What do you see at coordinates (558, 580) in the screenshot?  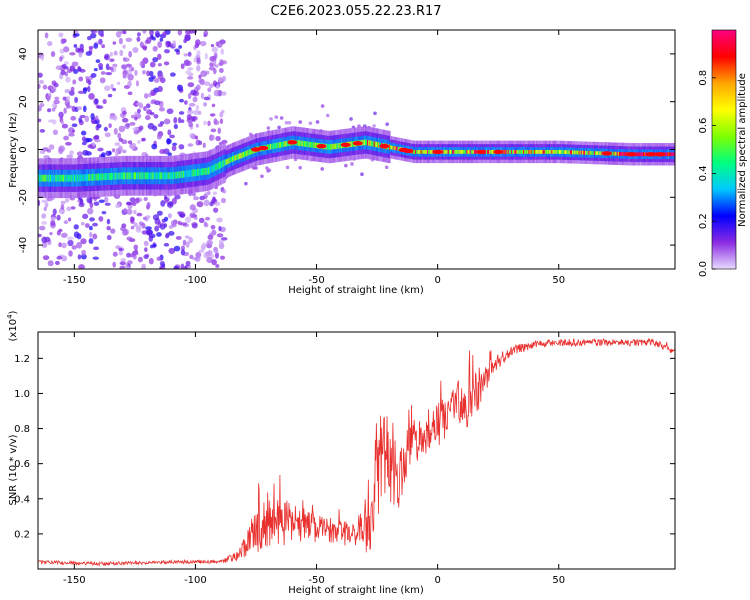 I see `snr-xtick-label: 50` at bounding box center [558, 580].